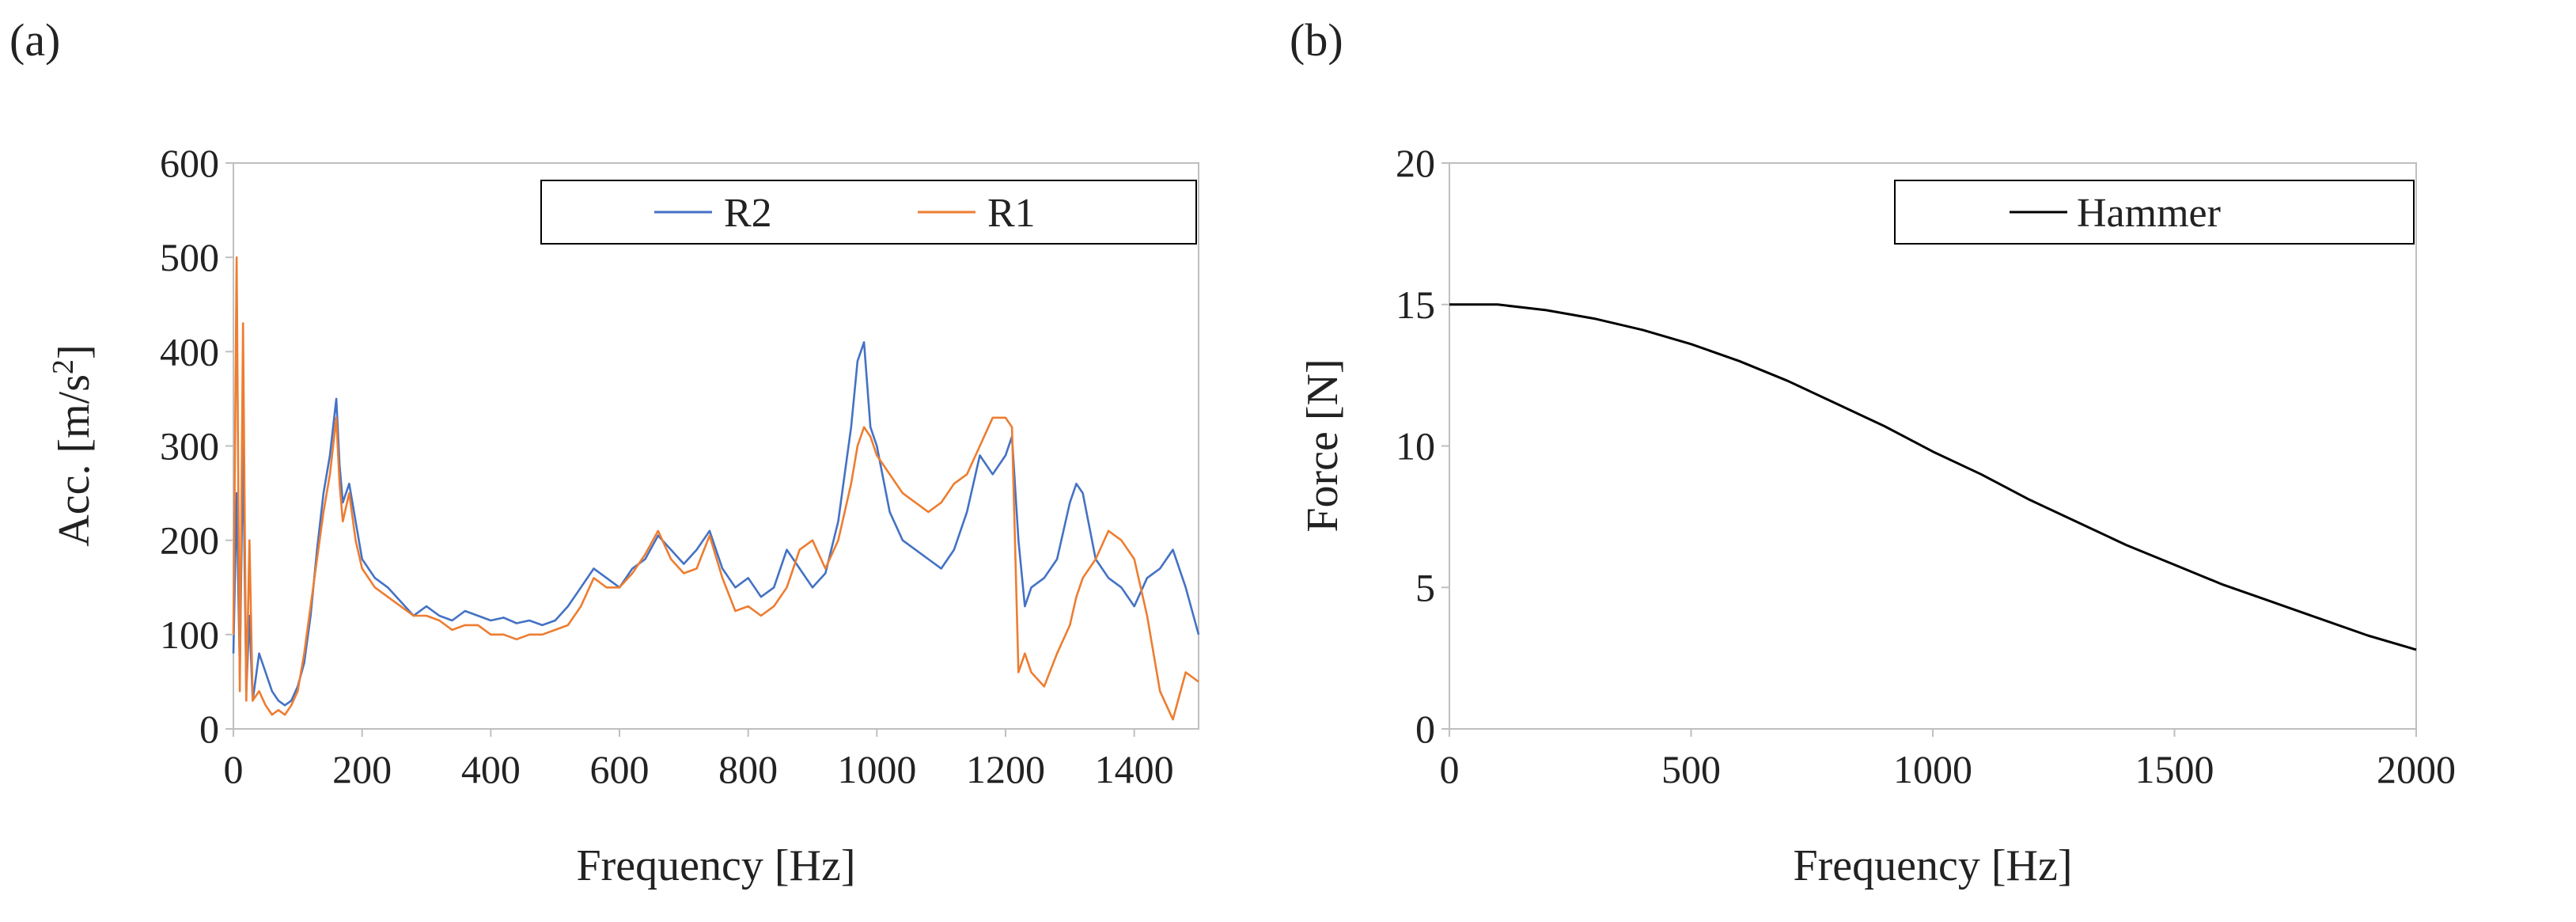 Image resolution: width=2576 pixels, height=922 pixels. What do you see at coordinates (34, 40) in the screenshot?
I see `panel-a-label: (a)` at bounding box center [34, 40].